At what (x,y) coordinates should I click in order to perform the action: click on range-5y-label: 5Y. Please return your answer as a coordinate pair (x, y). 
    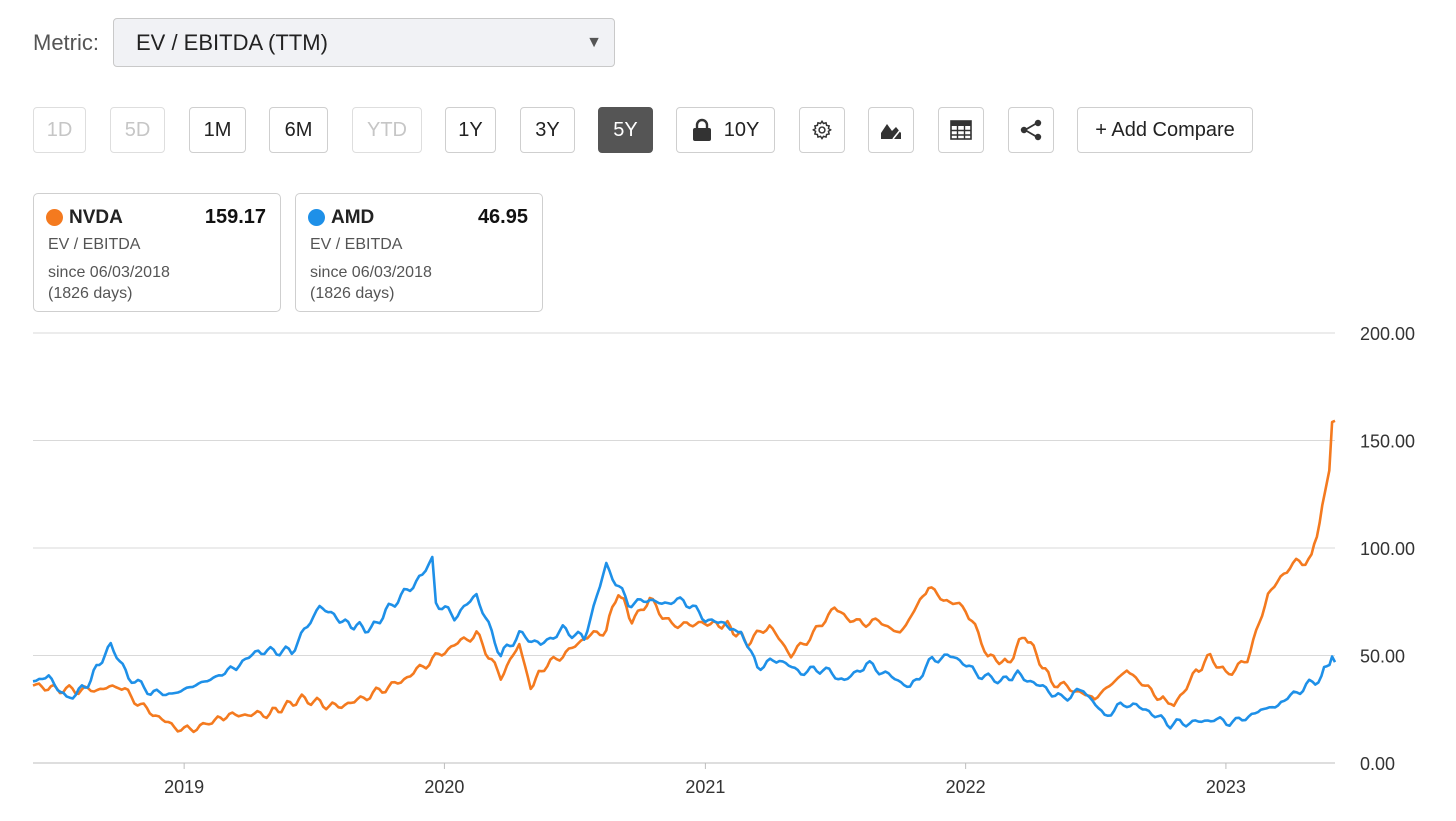
    Looking at the image, I should click on (625, 129).